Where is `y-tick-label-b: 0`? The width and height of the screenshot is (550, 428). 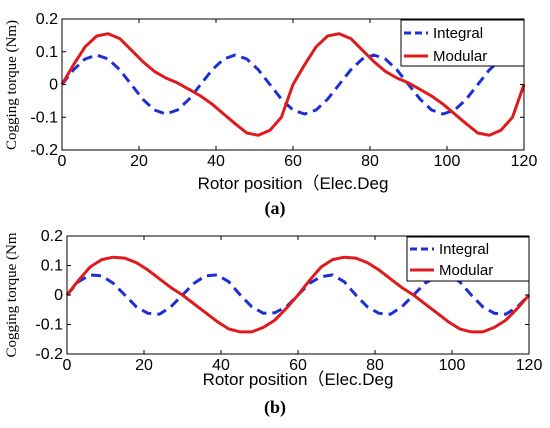 y-tick-label-b: 0 is located at coordinates (58, 295).